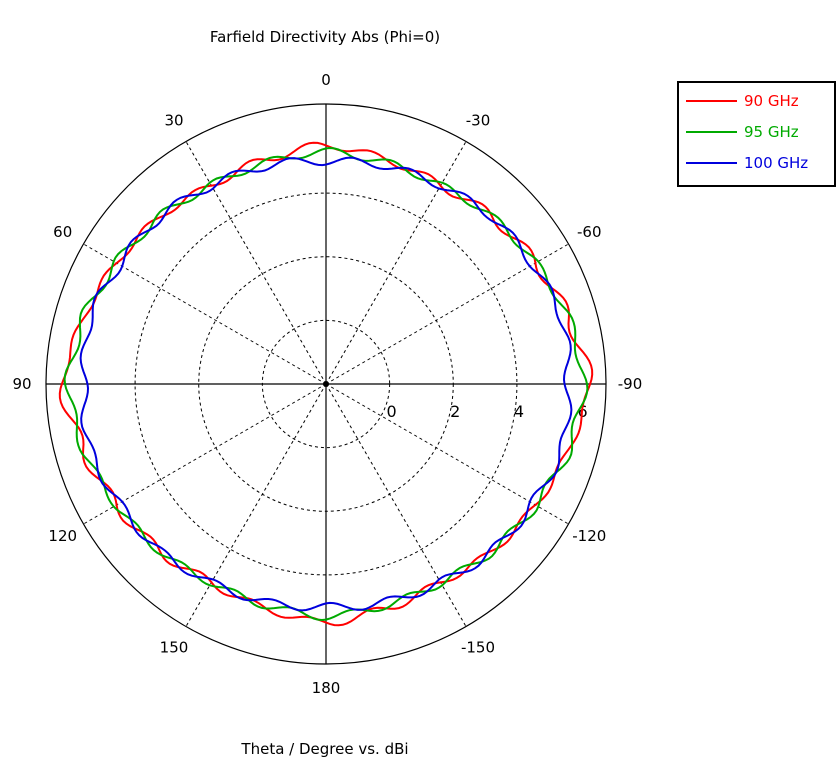  I want to click on origin-dot, so click(326, 384).